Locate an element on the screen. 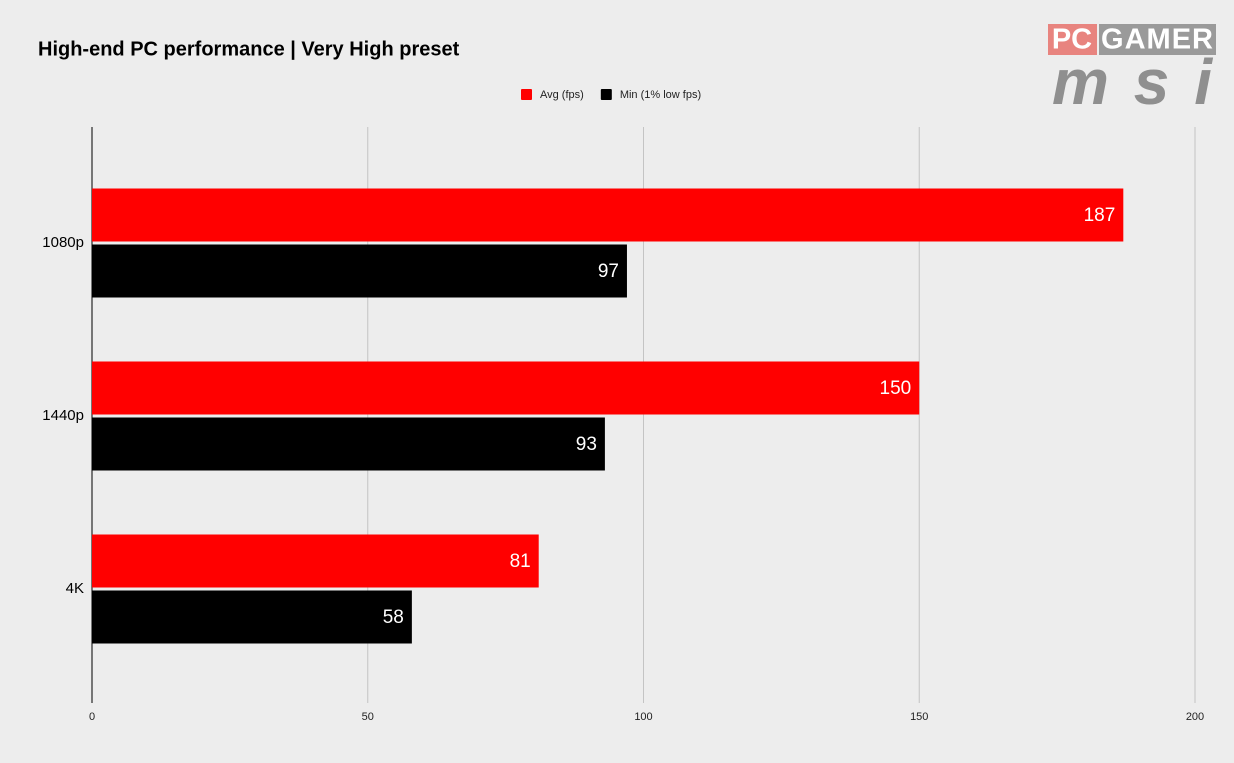 The width and height of the screenshot is (1234, 763). x-tick-label: 100 is located at coordinates (643, 717).